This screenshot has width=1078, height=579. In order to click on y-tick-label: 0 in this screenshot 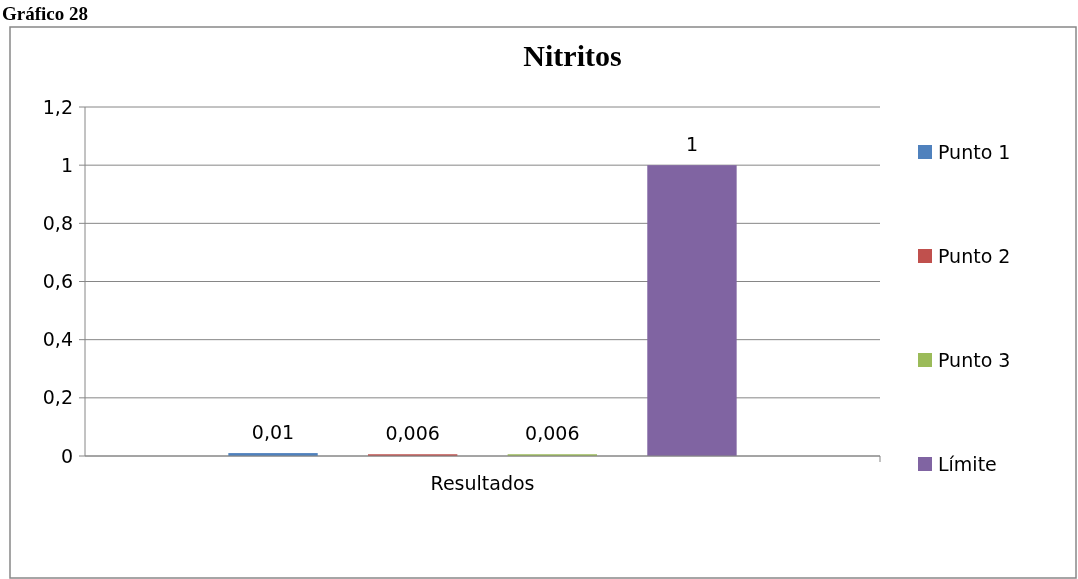, I will do `click(66, 455)`.